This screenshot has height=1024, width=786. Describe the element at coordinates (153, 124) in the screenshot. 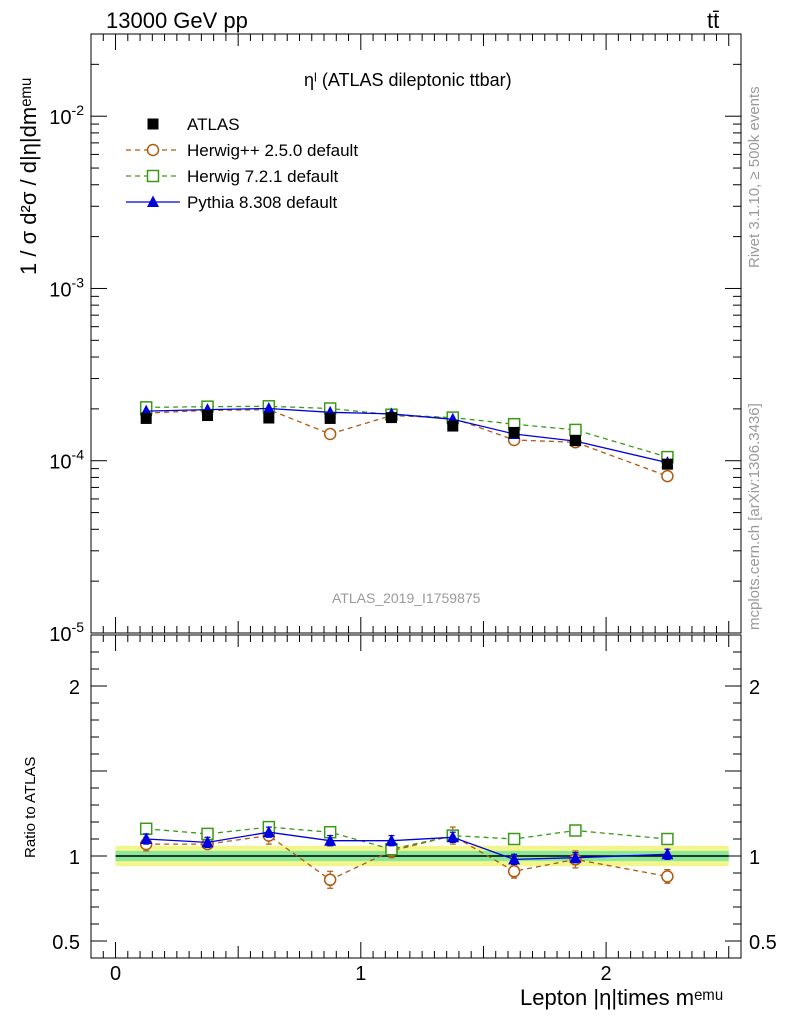

I see `legend-marker-atlas` at that location.